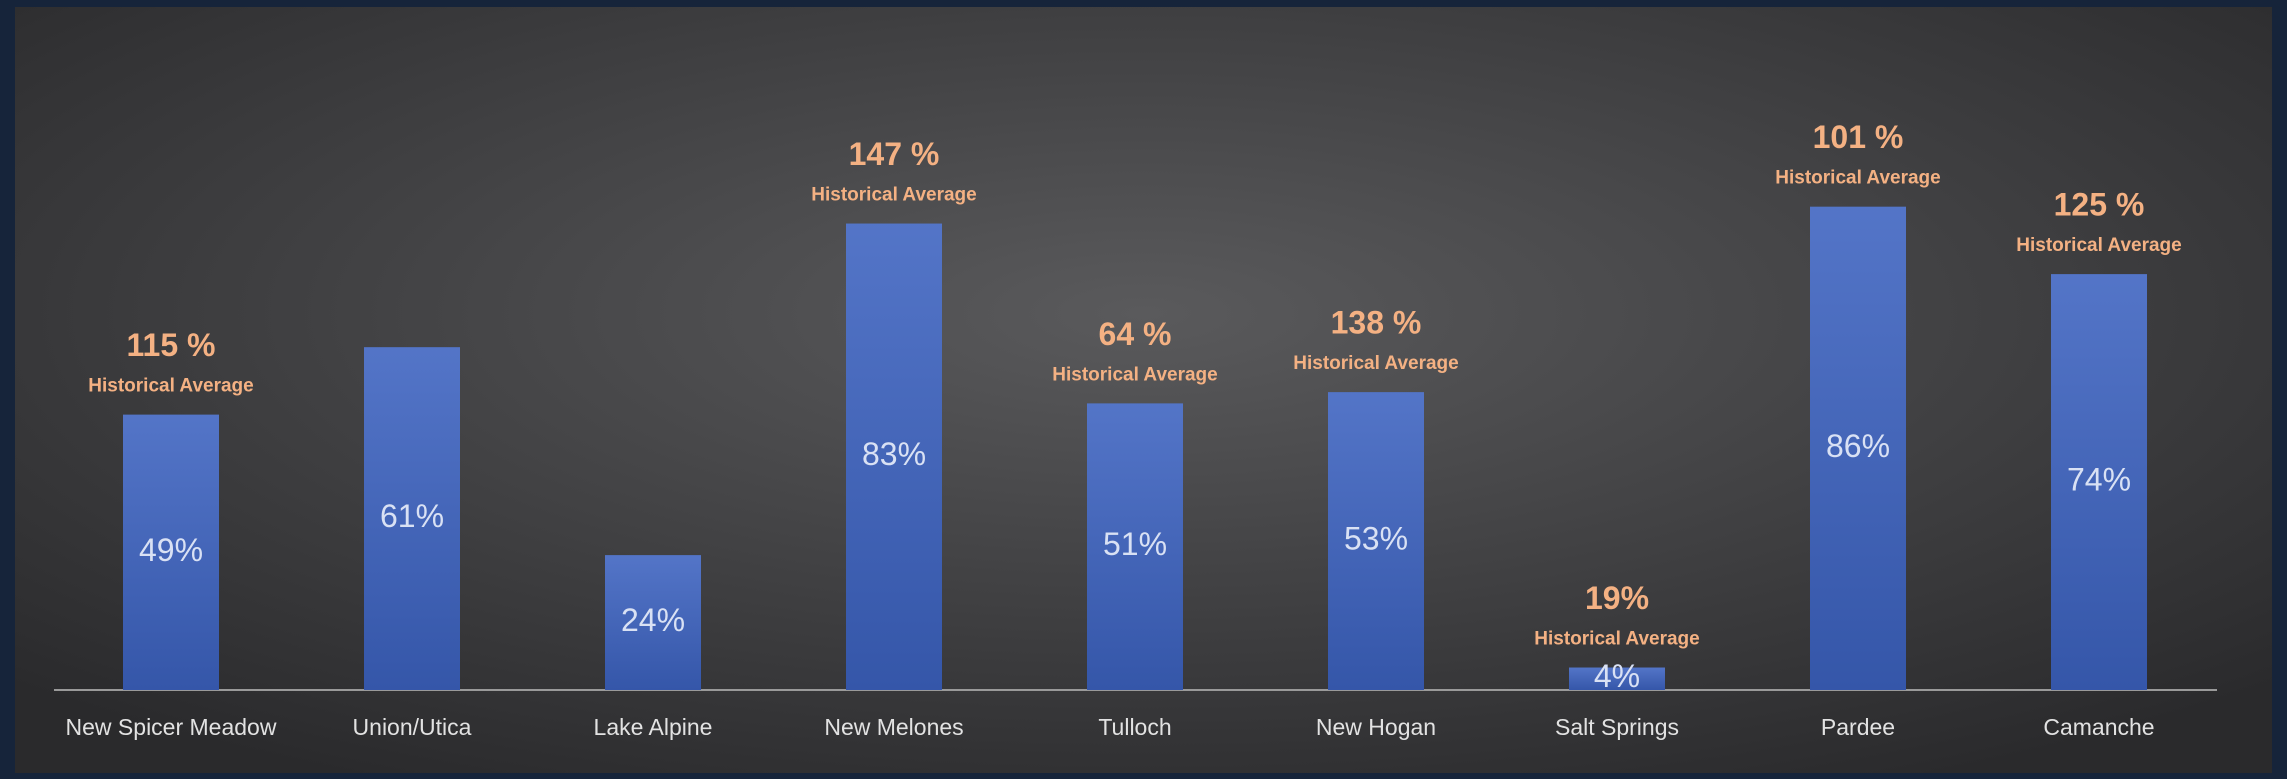 Image resolution: width=2287 pixels, height=779 pixels. I want to click on x-tick-label: Salt Springs, so click(1617, 727).